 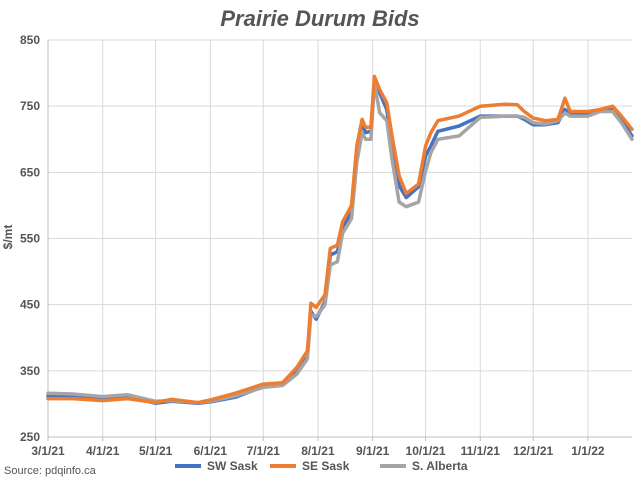 What do you see at coordinates (30, 437) in the screenshot?
I see `y-tick-label-0: 250` at bounding box center [30, 437].